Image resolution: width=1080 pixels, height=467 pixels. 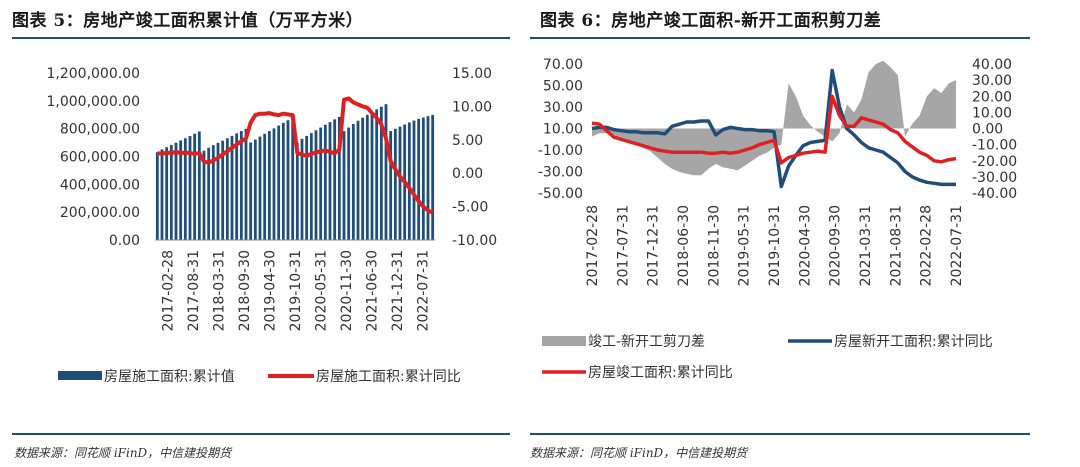 What do you see at coordinates (896, 245) in the screenshot?
I see `x-axis-tick-label: 2021-08-31` at bounding box center [896, 245].